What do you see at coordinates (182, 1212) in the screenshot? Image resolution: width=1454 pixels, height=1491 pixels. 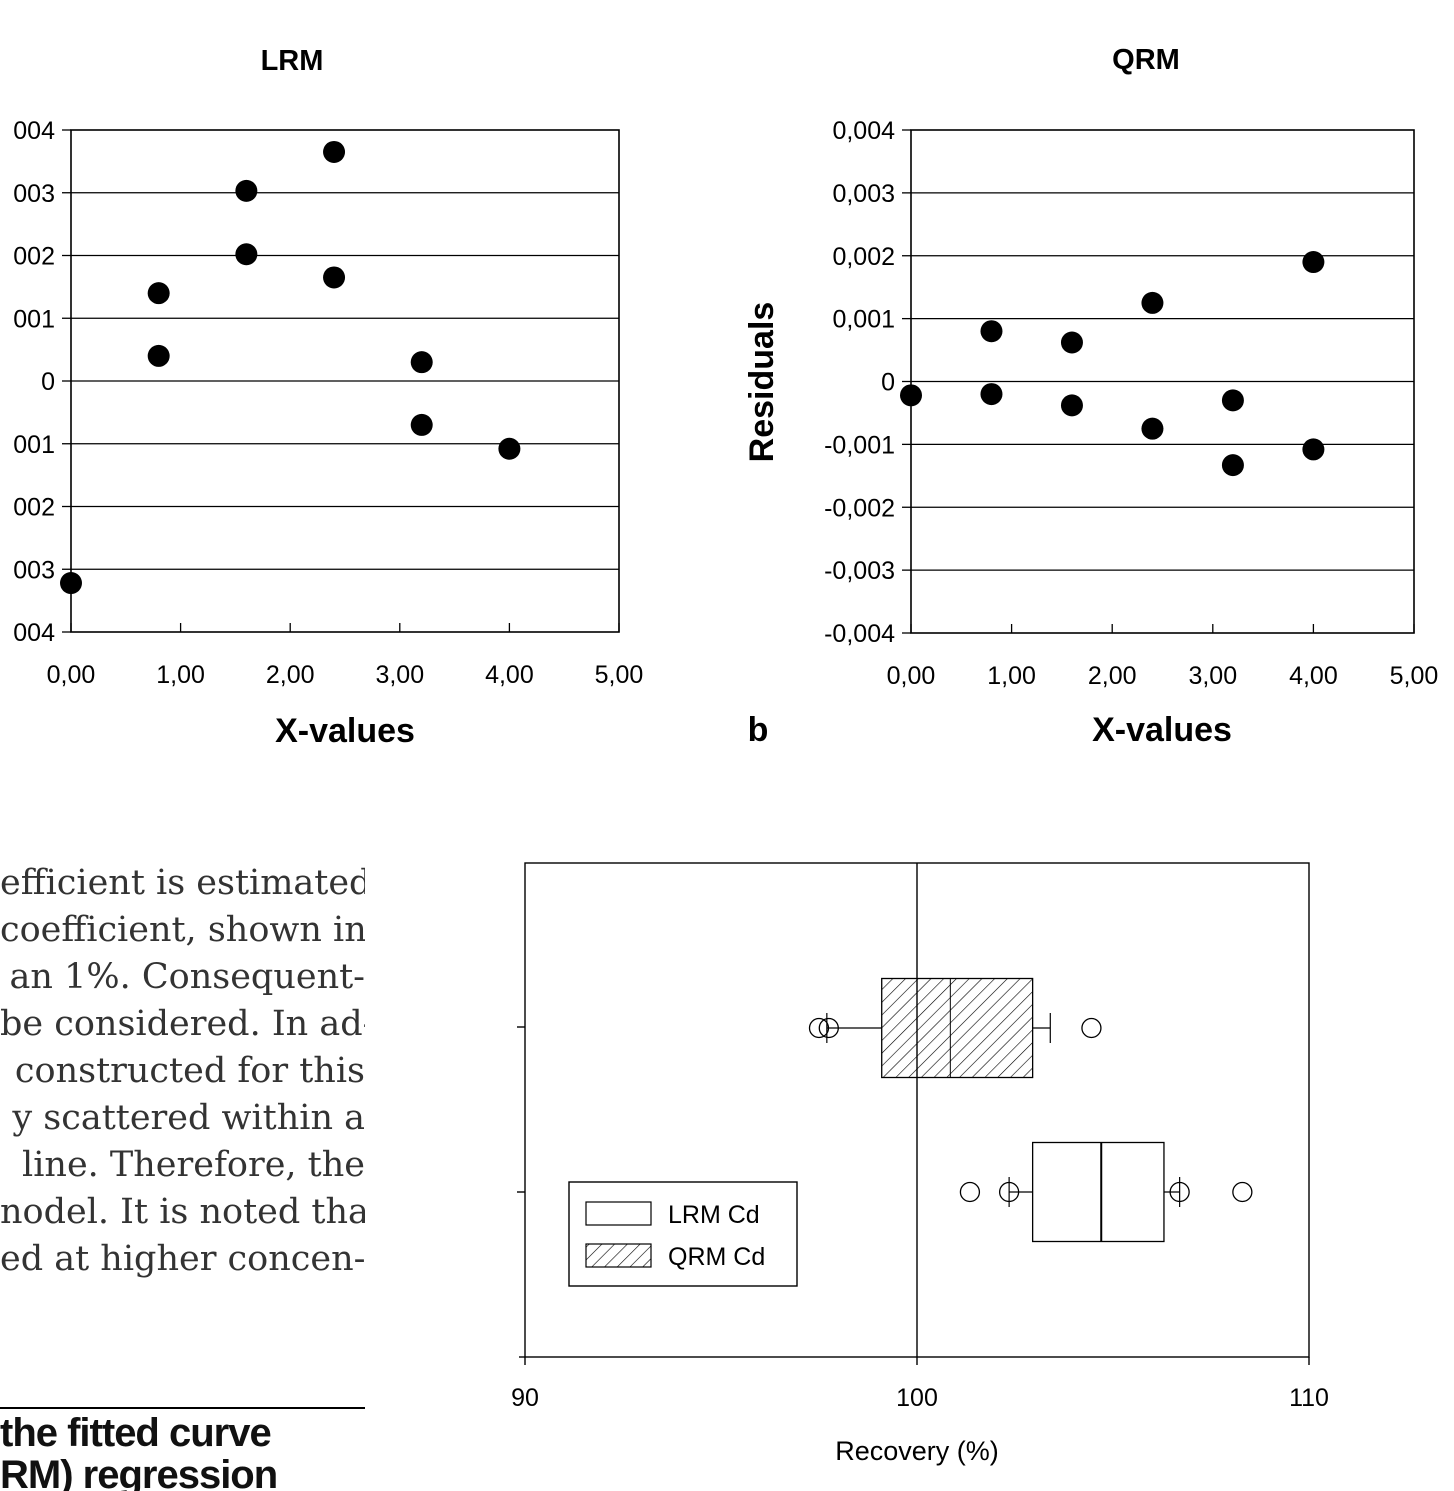 I see `body-text-line: nodel. It is noted that` at bounding box center [182, 1212].